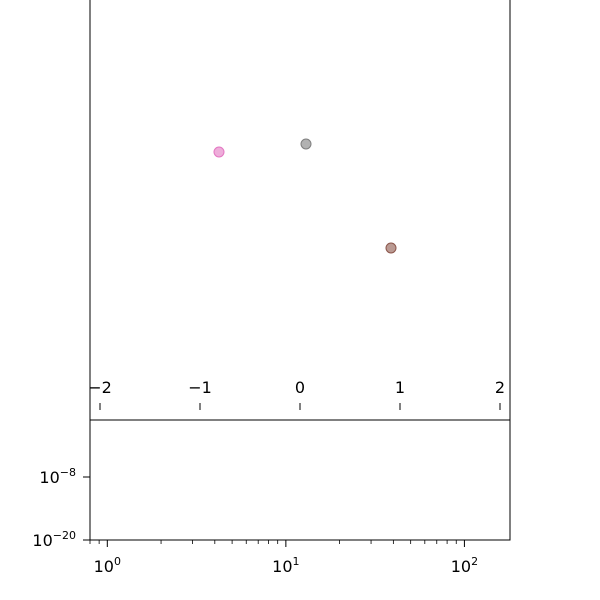 The height and width of the screenshot is (600, 600). Describe the element at coordinates (300, 480) in the screenshot. I see `bottom-axes-frame` at that location.